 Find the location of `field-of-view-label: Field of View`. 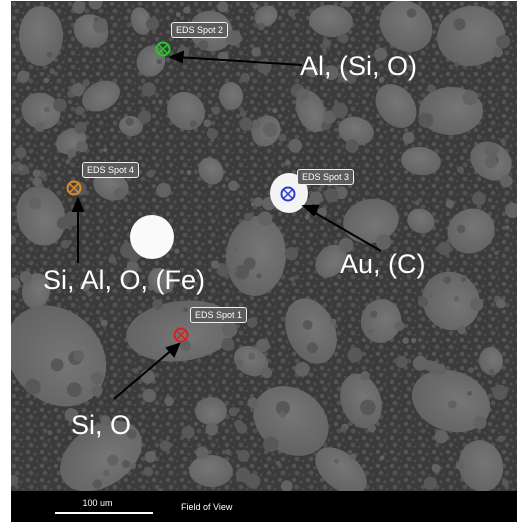

field-of-view-label: Field of View is located at coordinates (207, 507).